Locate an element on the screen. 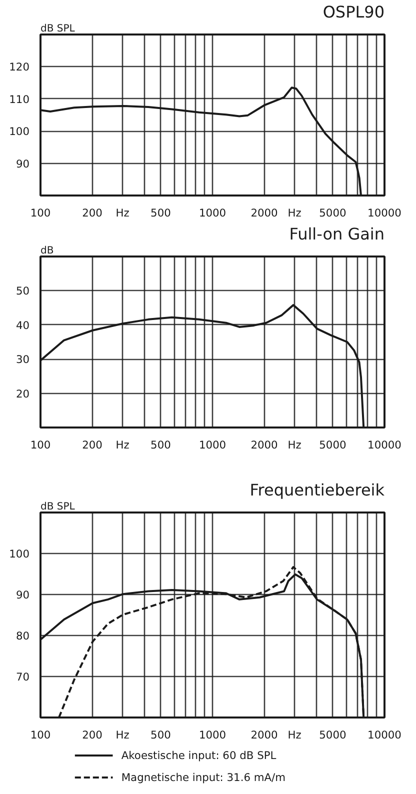 The width and height of the screenshot is (416, 794). legend-label: Magnetische input: 31.6 mA/m is located at coordinates (203, 777).